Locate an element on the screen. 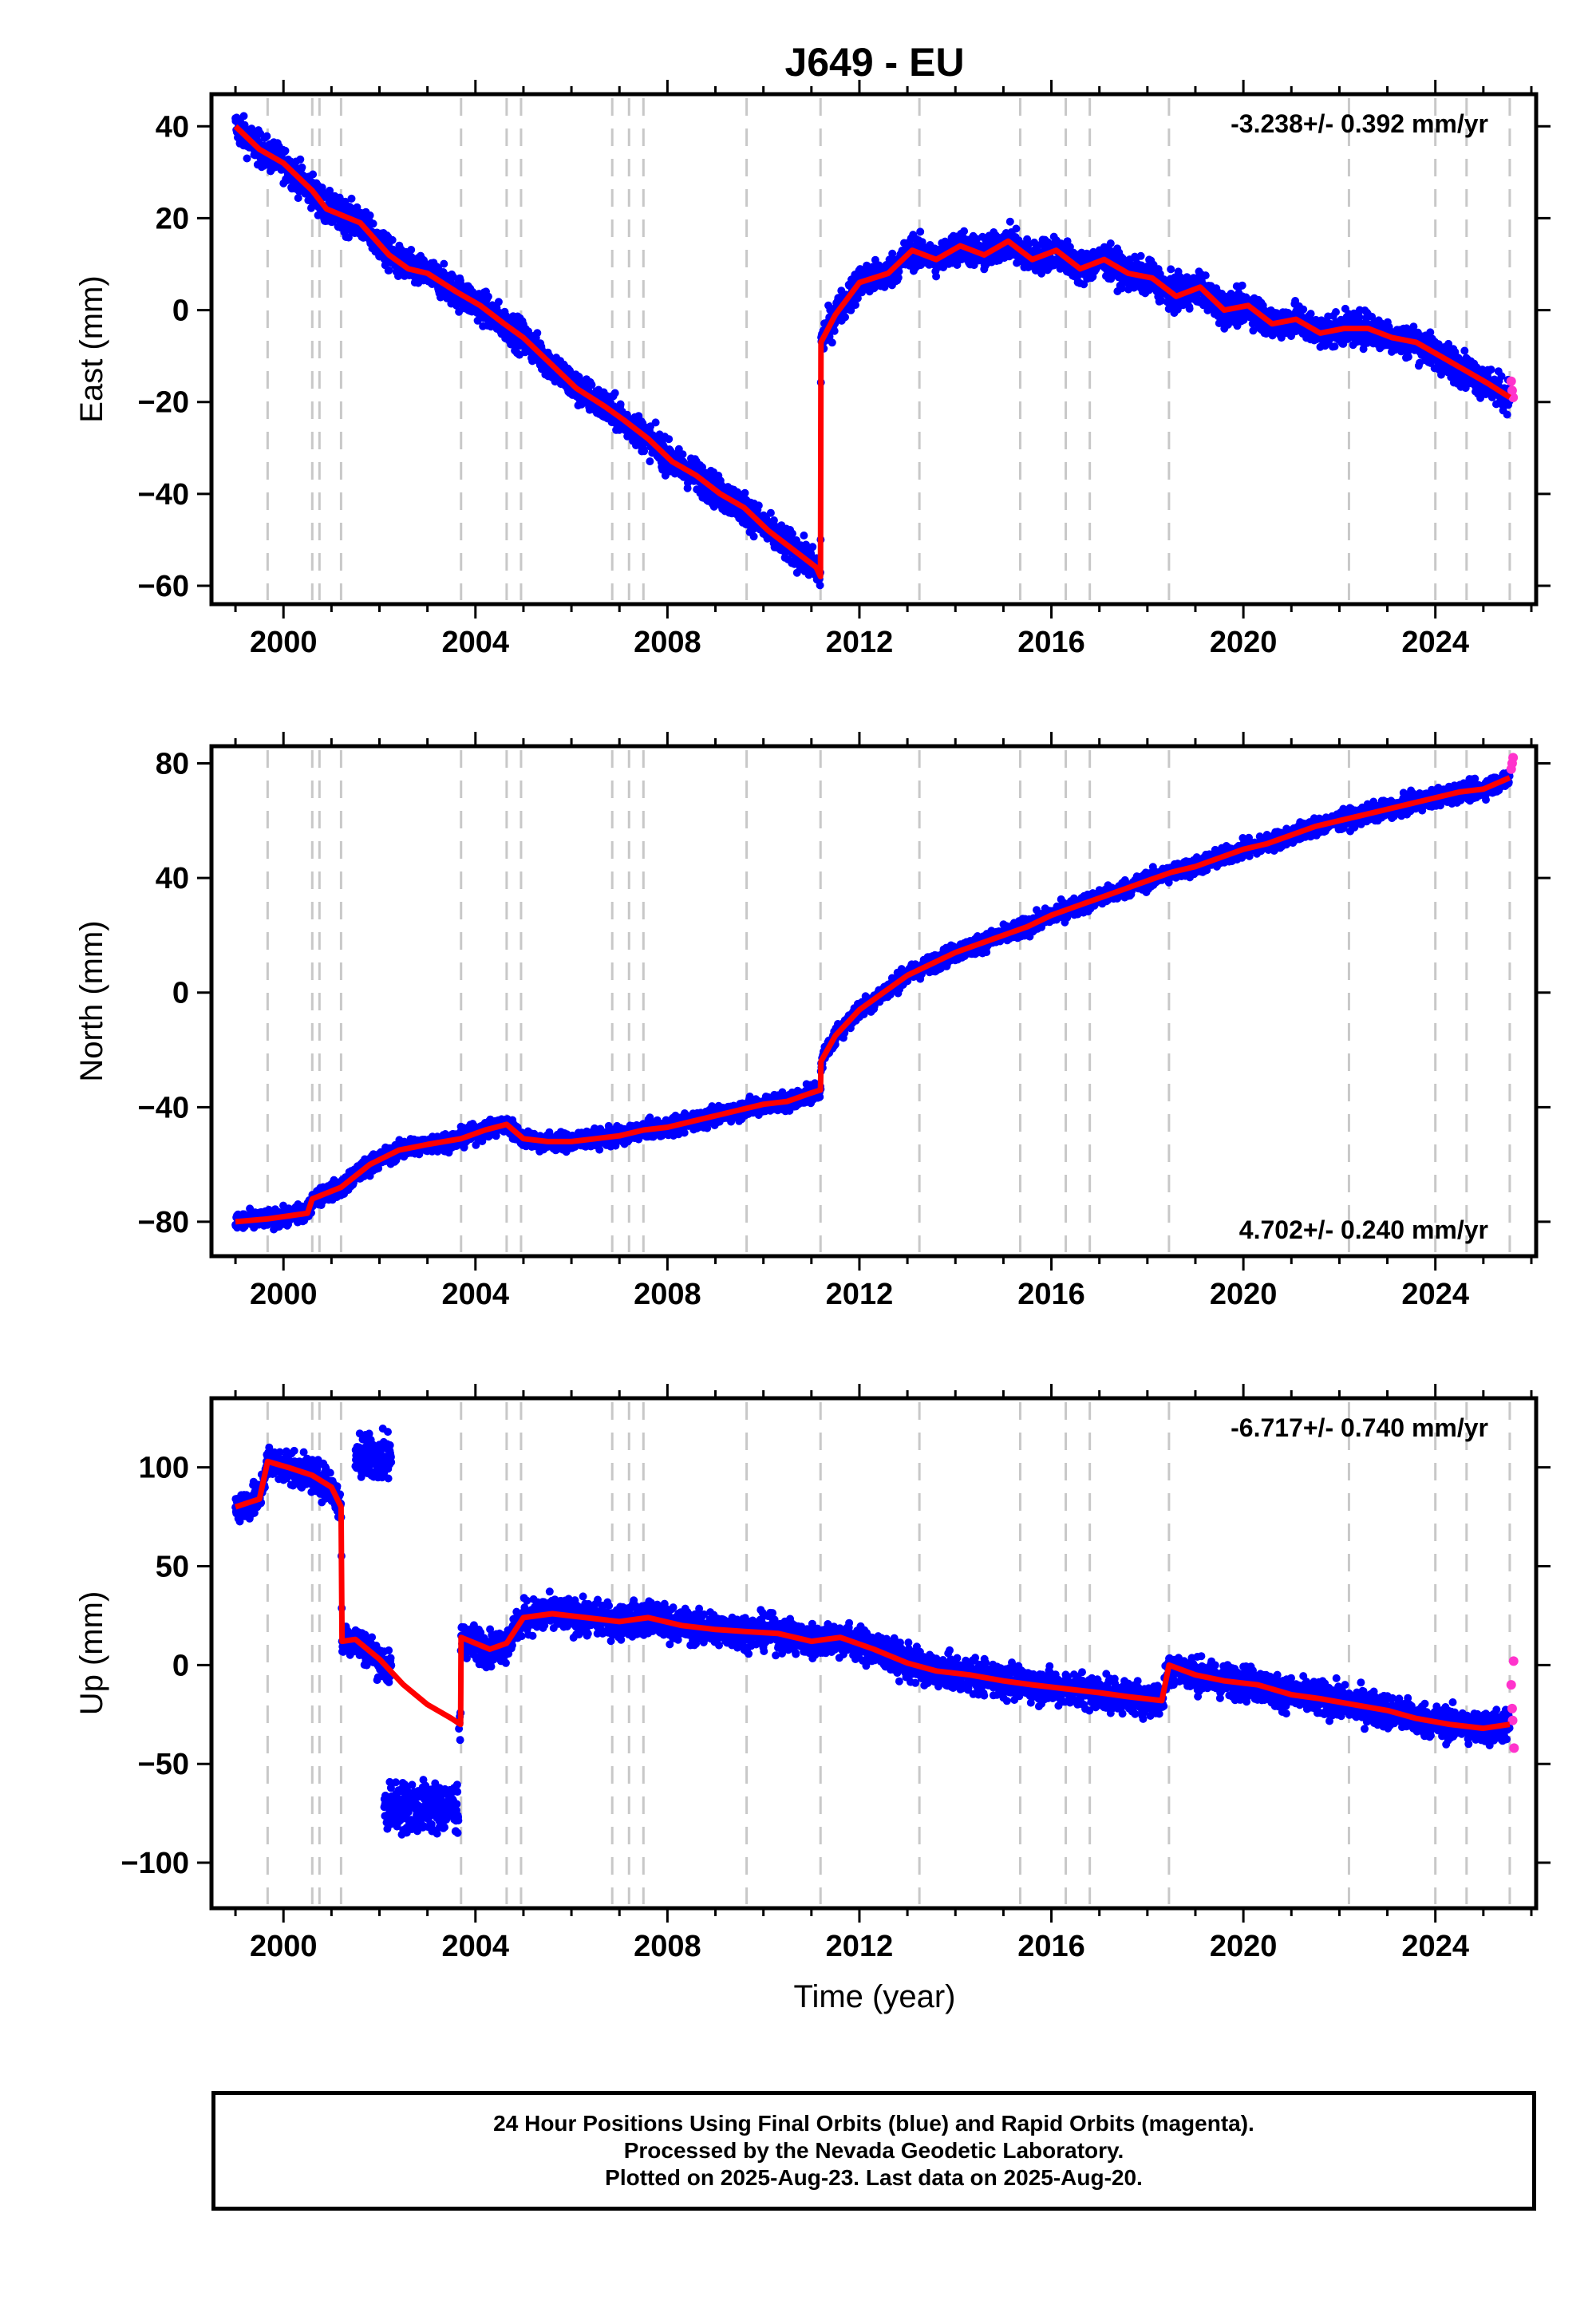  plot-area-up is located at coordinates (875, 1632).